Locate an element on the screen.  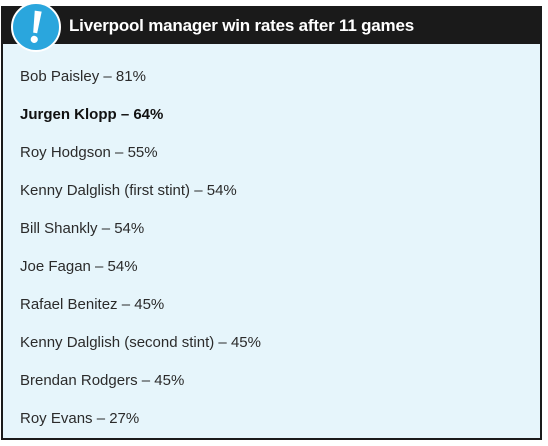
exclamation-icon is located at coordinates (36, 27).